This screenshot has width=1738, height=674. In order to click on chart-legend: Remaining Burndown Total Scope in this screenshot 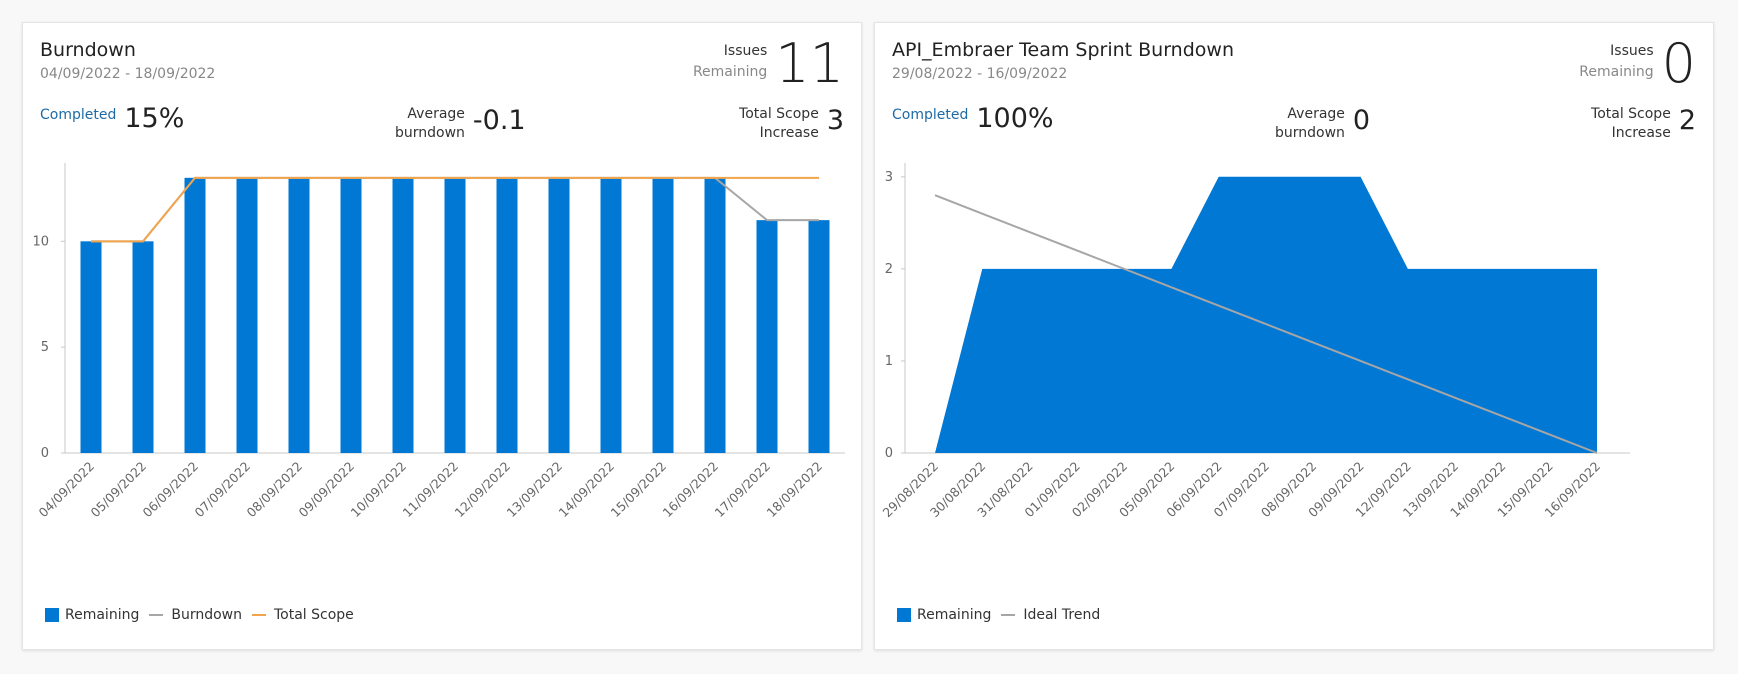, I will do `click(204, 615)`.